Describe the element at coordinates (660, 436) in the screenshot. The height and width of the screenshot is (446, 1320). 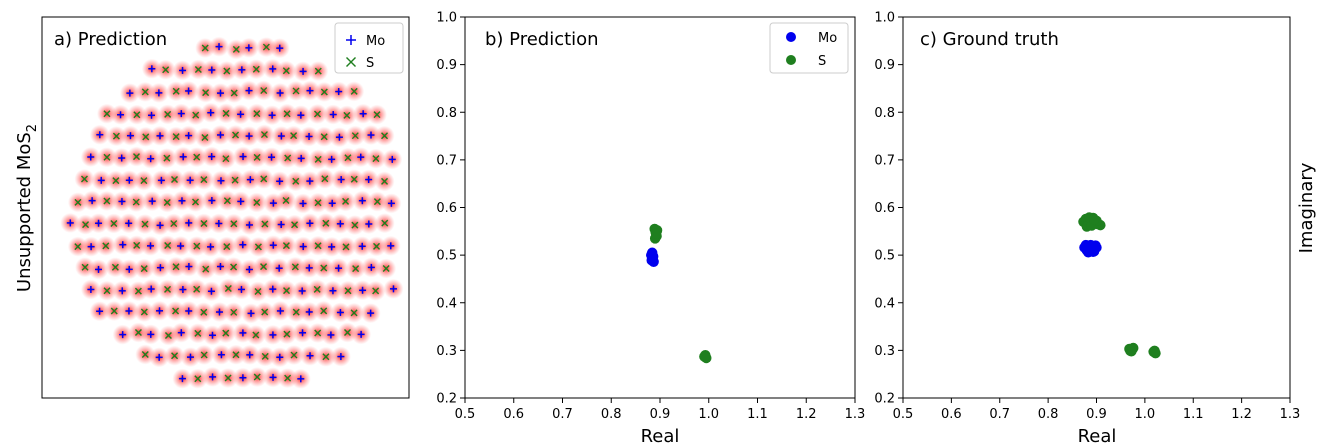
I see `panel-b-xlabel: Real` at that location.